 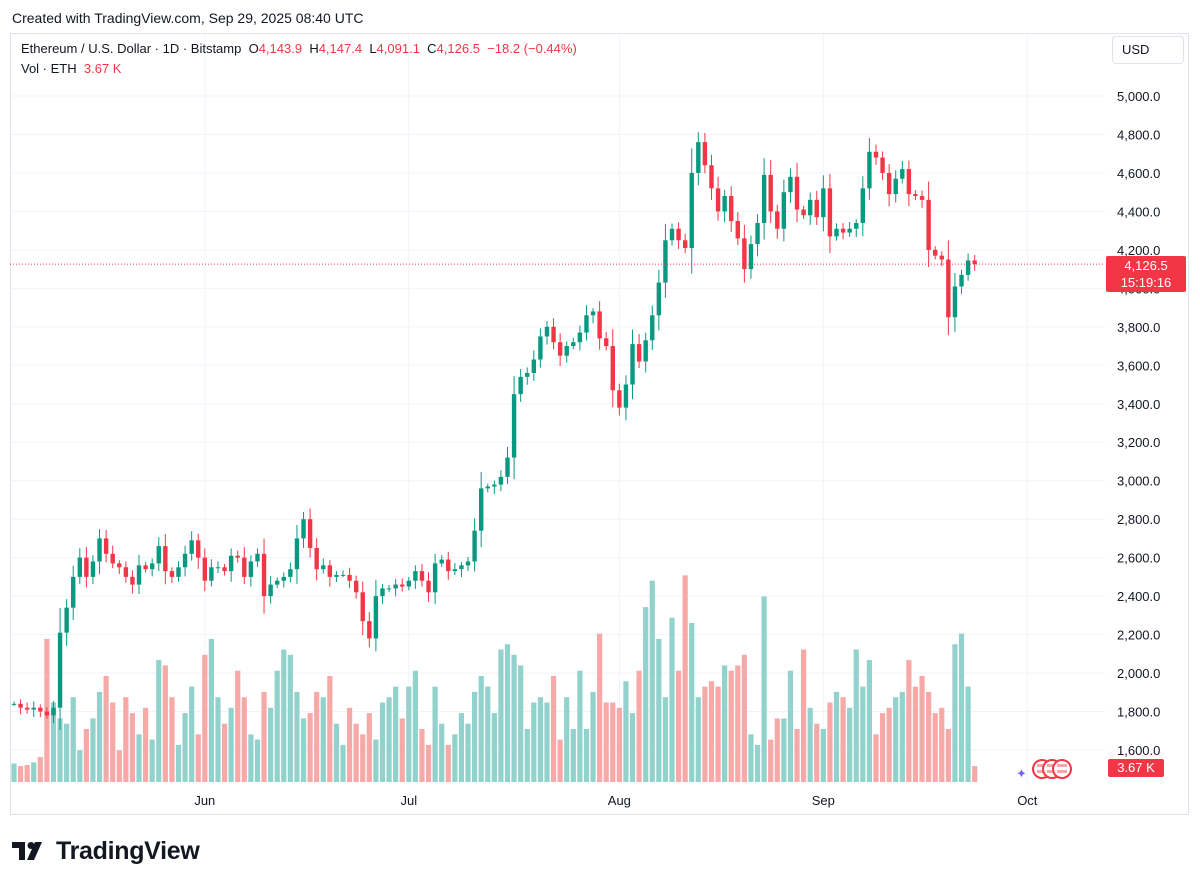 What do you see at coordinates (131, 48) in the screenshot?
I see `symbol-title: Ethereum / U.S. Dollar · 1D · Bitstamp` at bounding box center [131, 48].